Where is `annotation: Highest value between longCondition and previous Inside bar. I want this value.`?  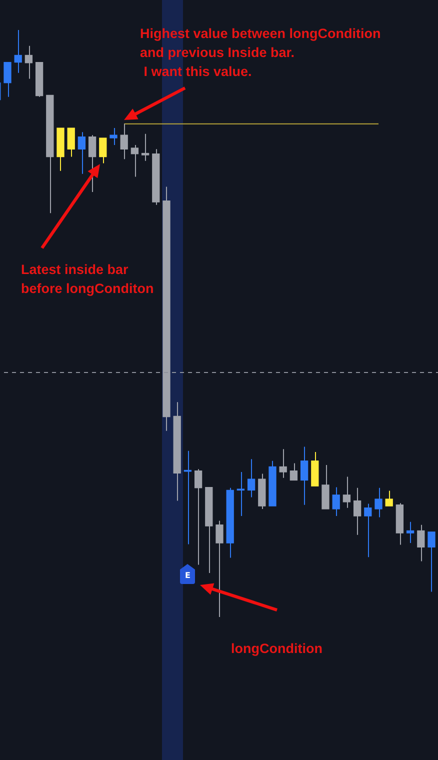 annotation: Highest value between longCondition and previous Inside bar. I want this value. is located at coordinates (260, 52).